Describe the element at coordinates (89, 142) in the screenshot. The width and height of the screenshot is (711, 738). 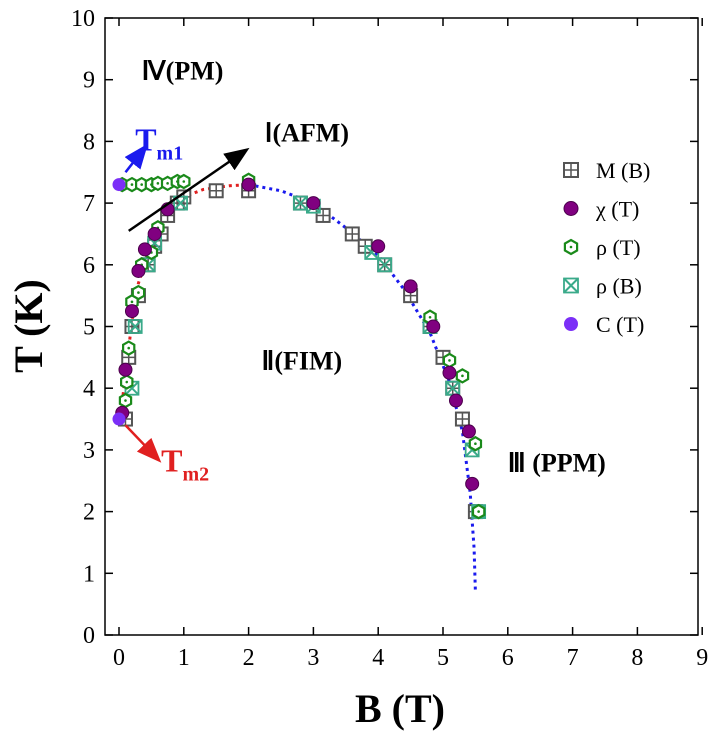
I see `y-tick-label: 8` at that location.